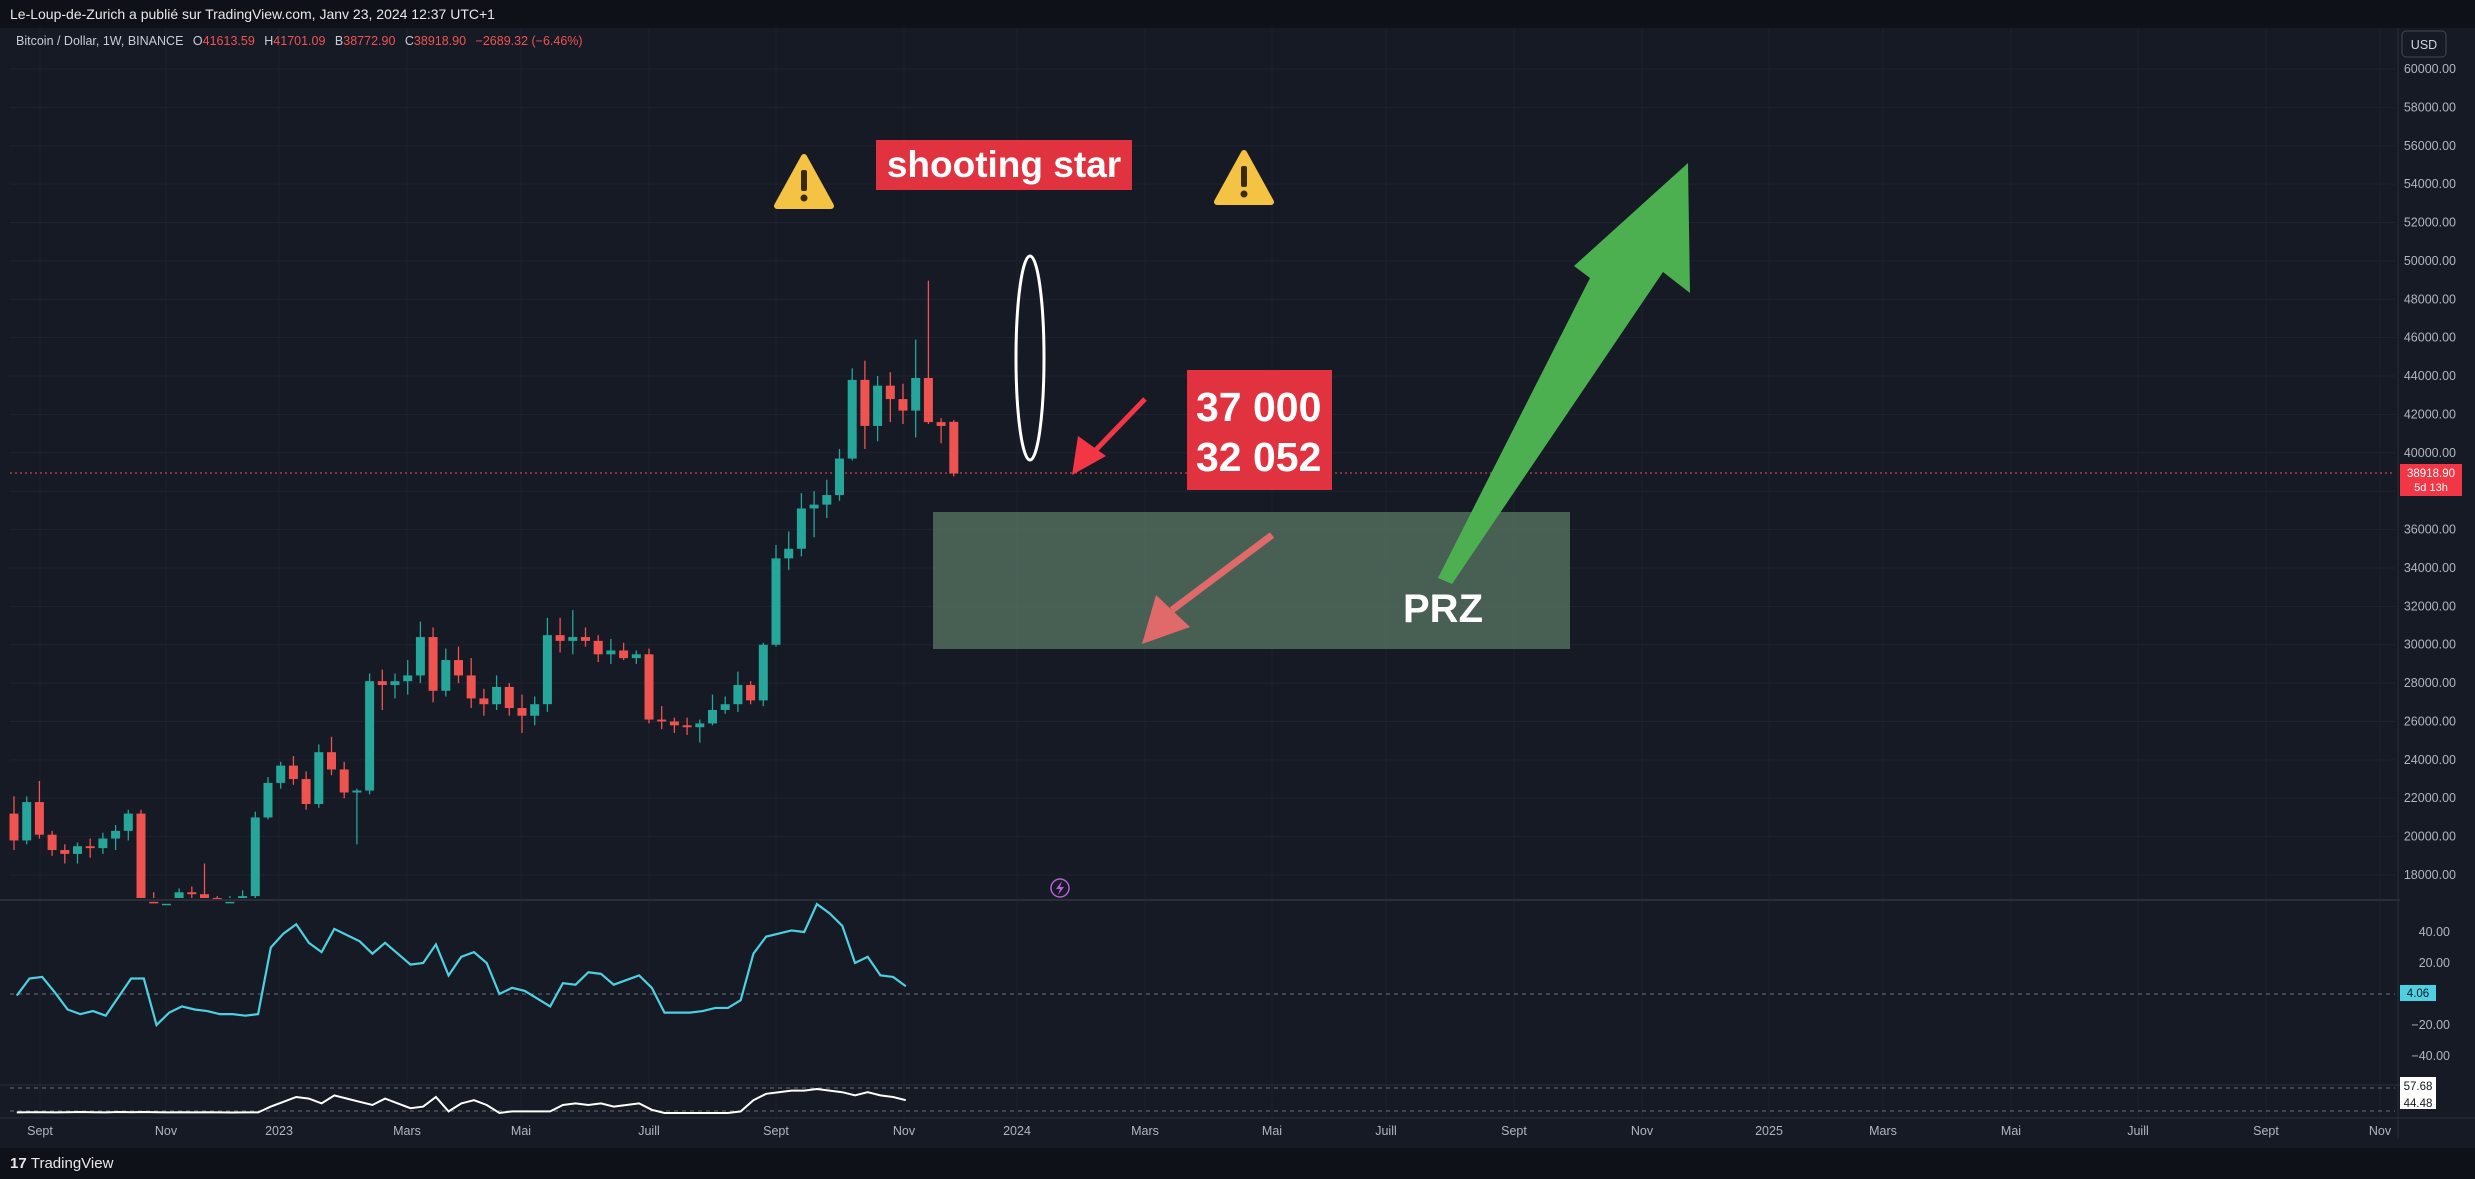 Image resolution: width=2475 pixels, height=1179 pixels. I want to click on oscillator-tick-label: 20.00, so click(2434, 963).